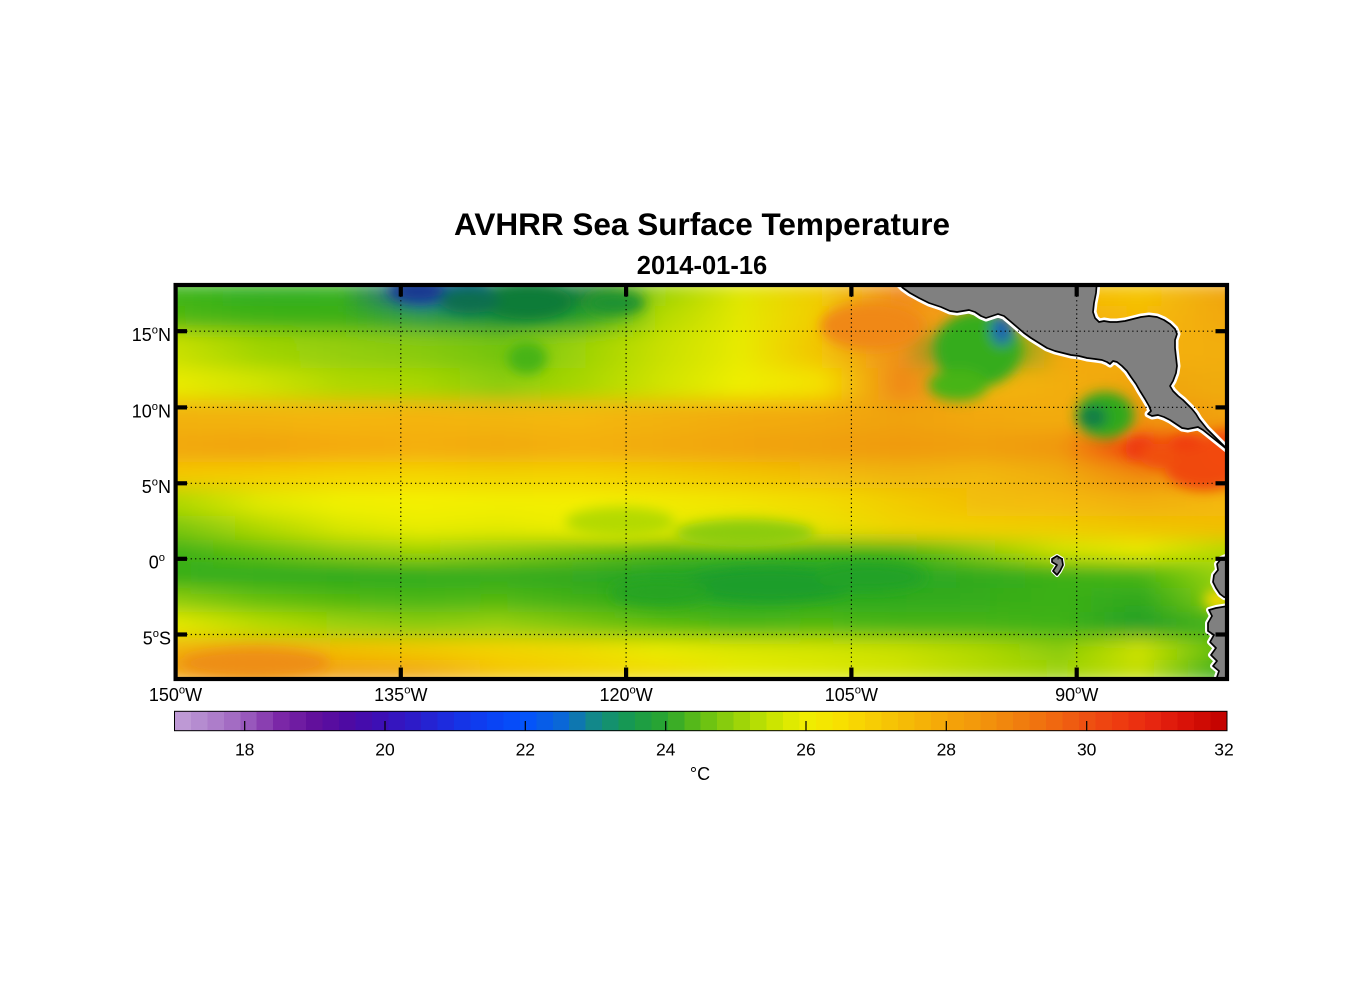 This screenshot has width=1356, height=1005. Describe the element at coordinates (1087, 750) in the screenshot. I see `svg-text: 30` at that location.